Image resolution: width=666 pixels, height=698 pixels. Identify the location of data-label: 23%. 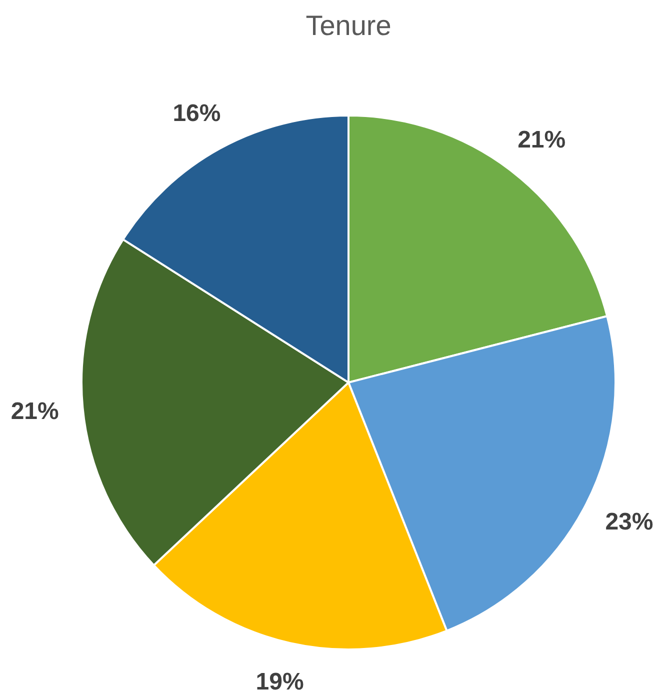
(629, 522).